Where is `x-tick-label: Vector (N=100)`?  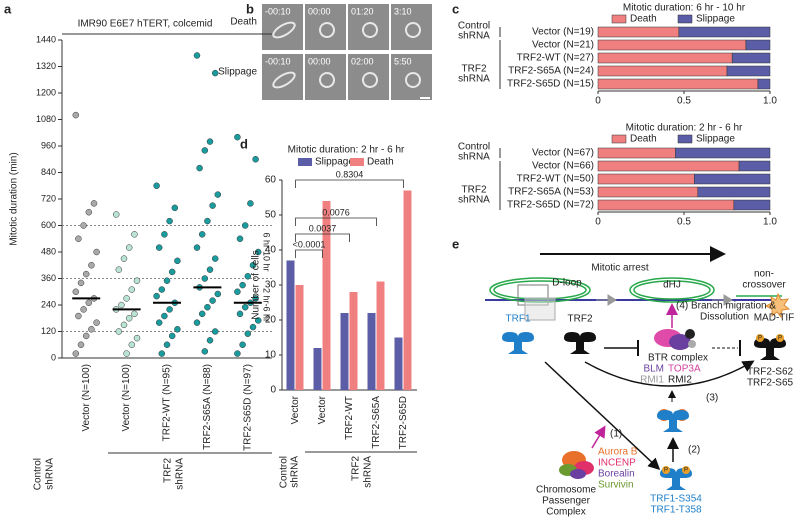
x-tick-label: Vector (N=100) is located at coordinates (86, 398).